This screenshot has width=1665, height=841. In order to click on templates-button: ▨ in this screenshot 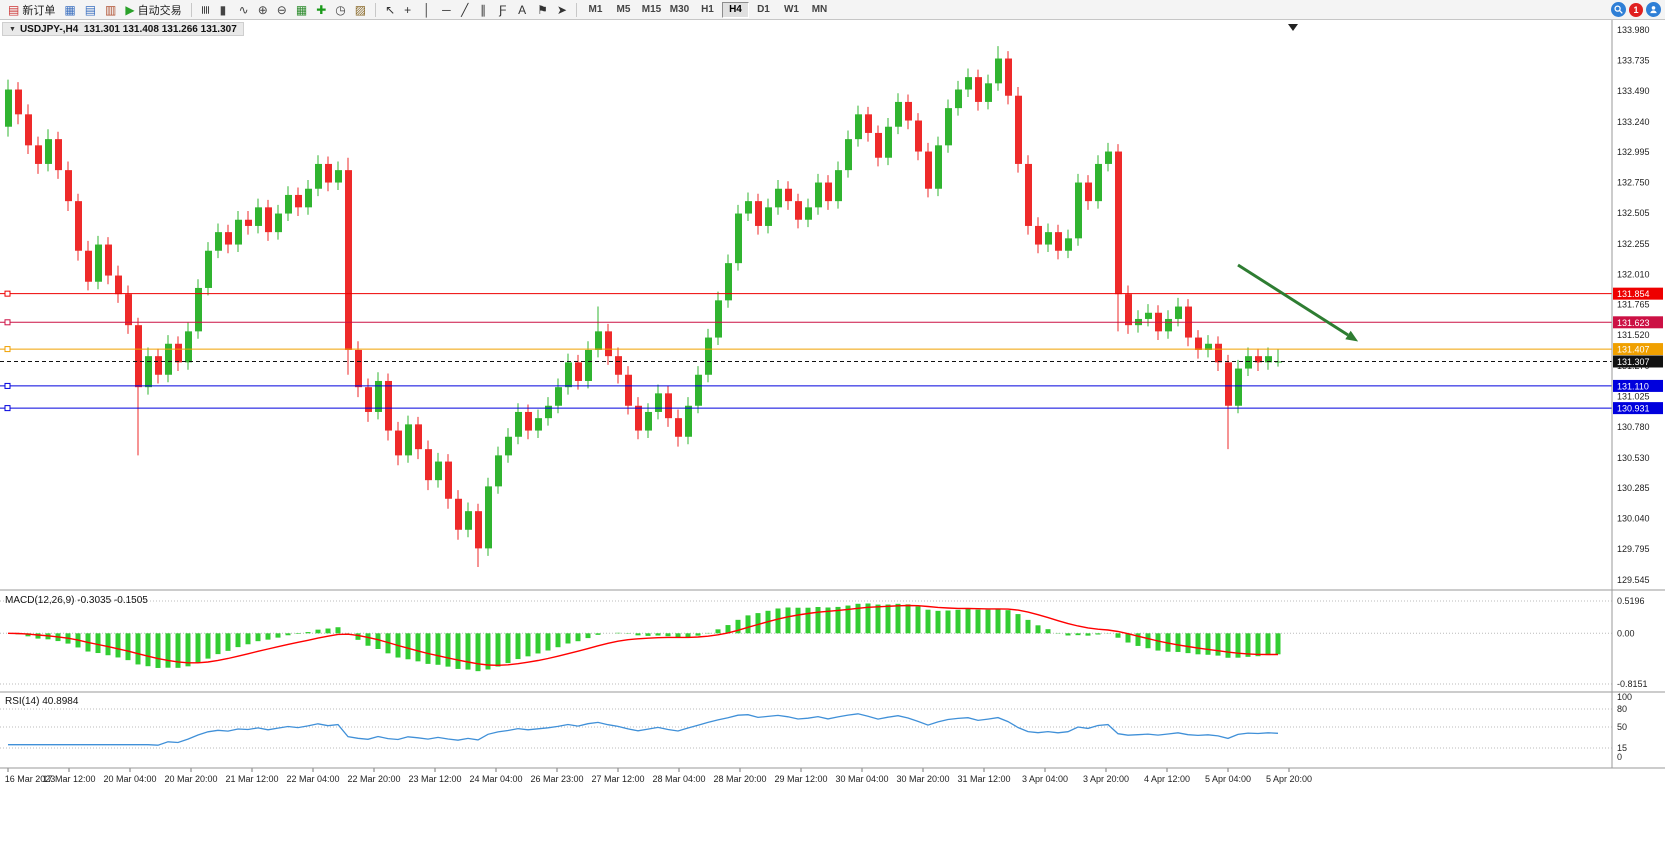, I will do `click(360, 10)`.